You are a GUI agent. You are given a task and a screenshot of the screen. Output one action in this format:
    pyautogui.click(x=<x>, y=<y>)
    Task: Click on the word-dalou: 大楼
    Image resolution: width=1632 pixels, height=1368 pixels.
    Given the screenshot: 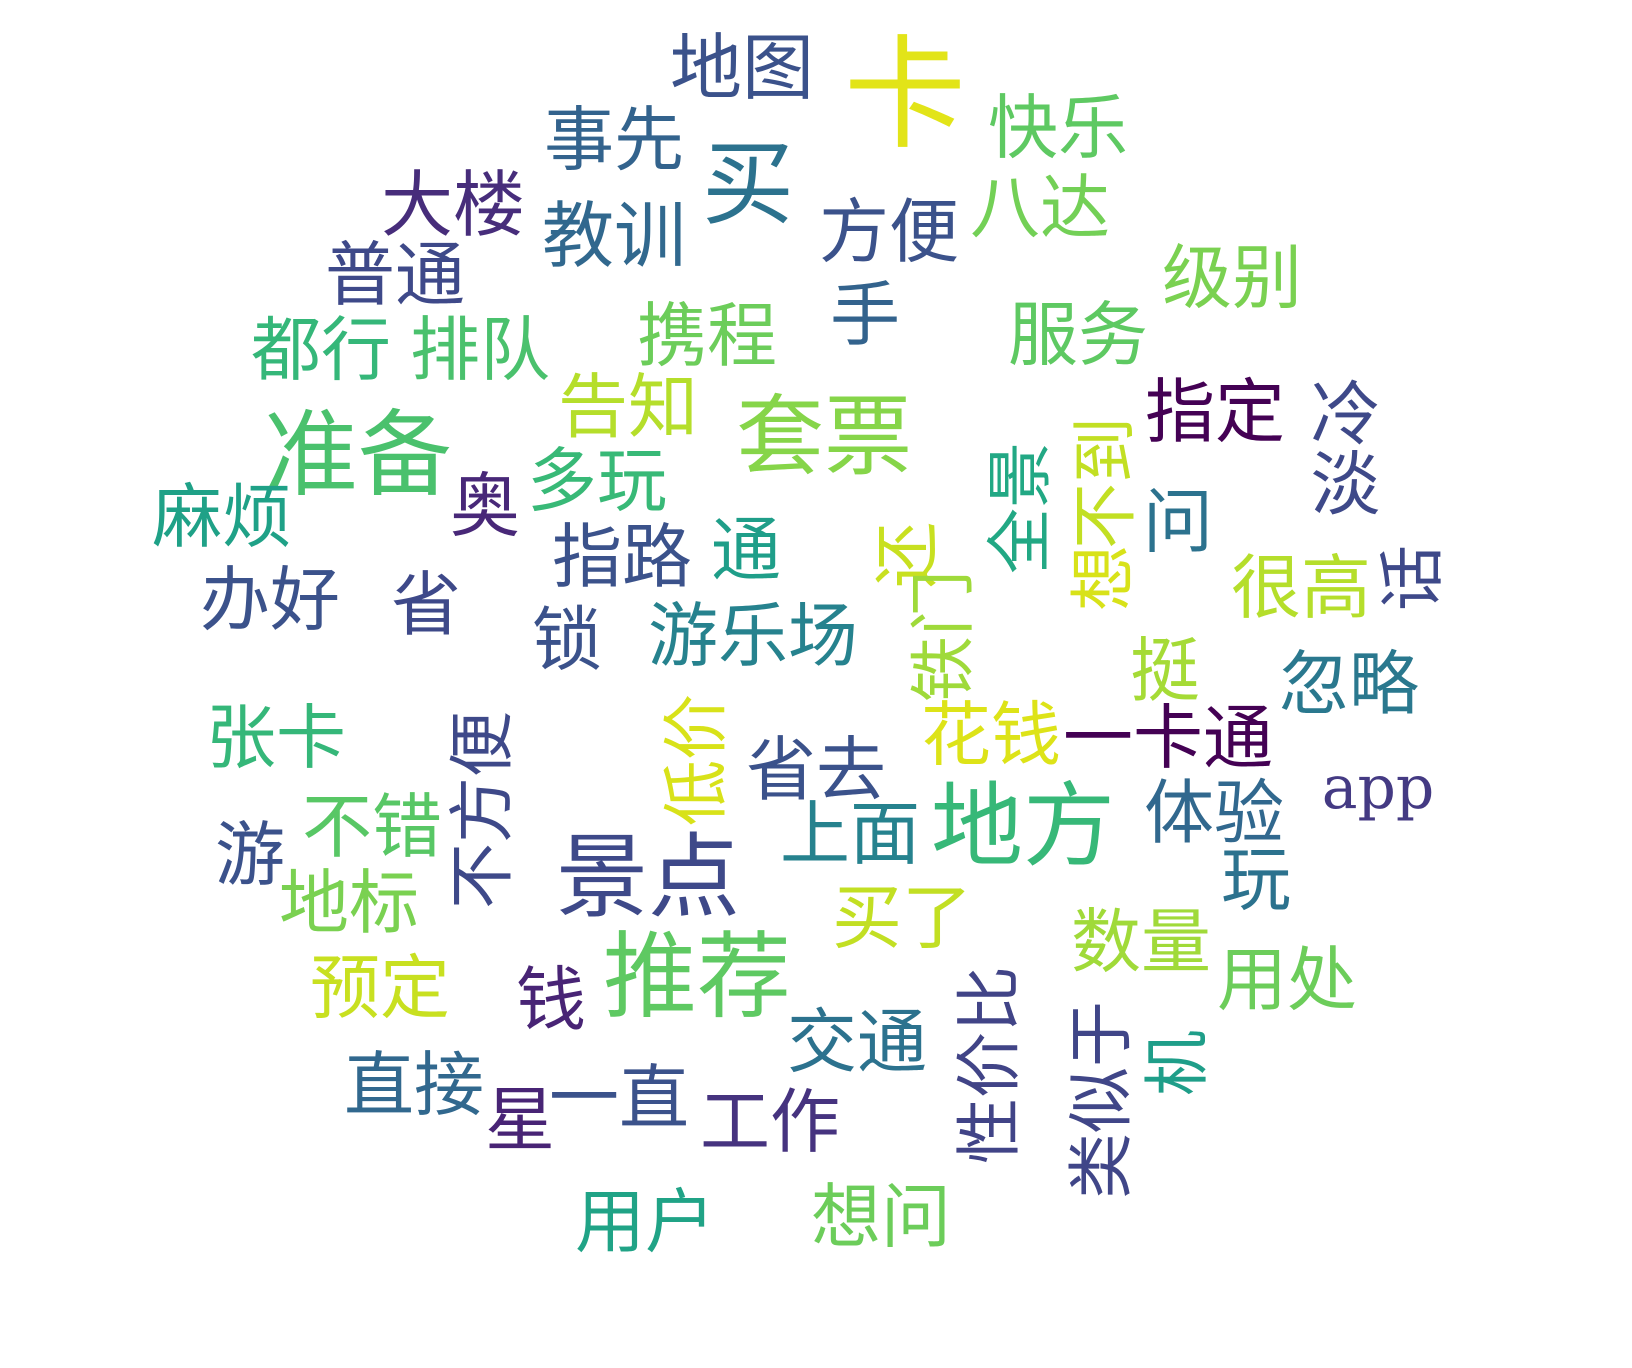 What is the action you would take?
    pyautogui.click(x=453, y=205)
    